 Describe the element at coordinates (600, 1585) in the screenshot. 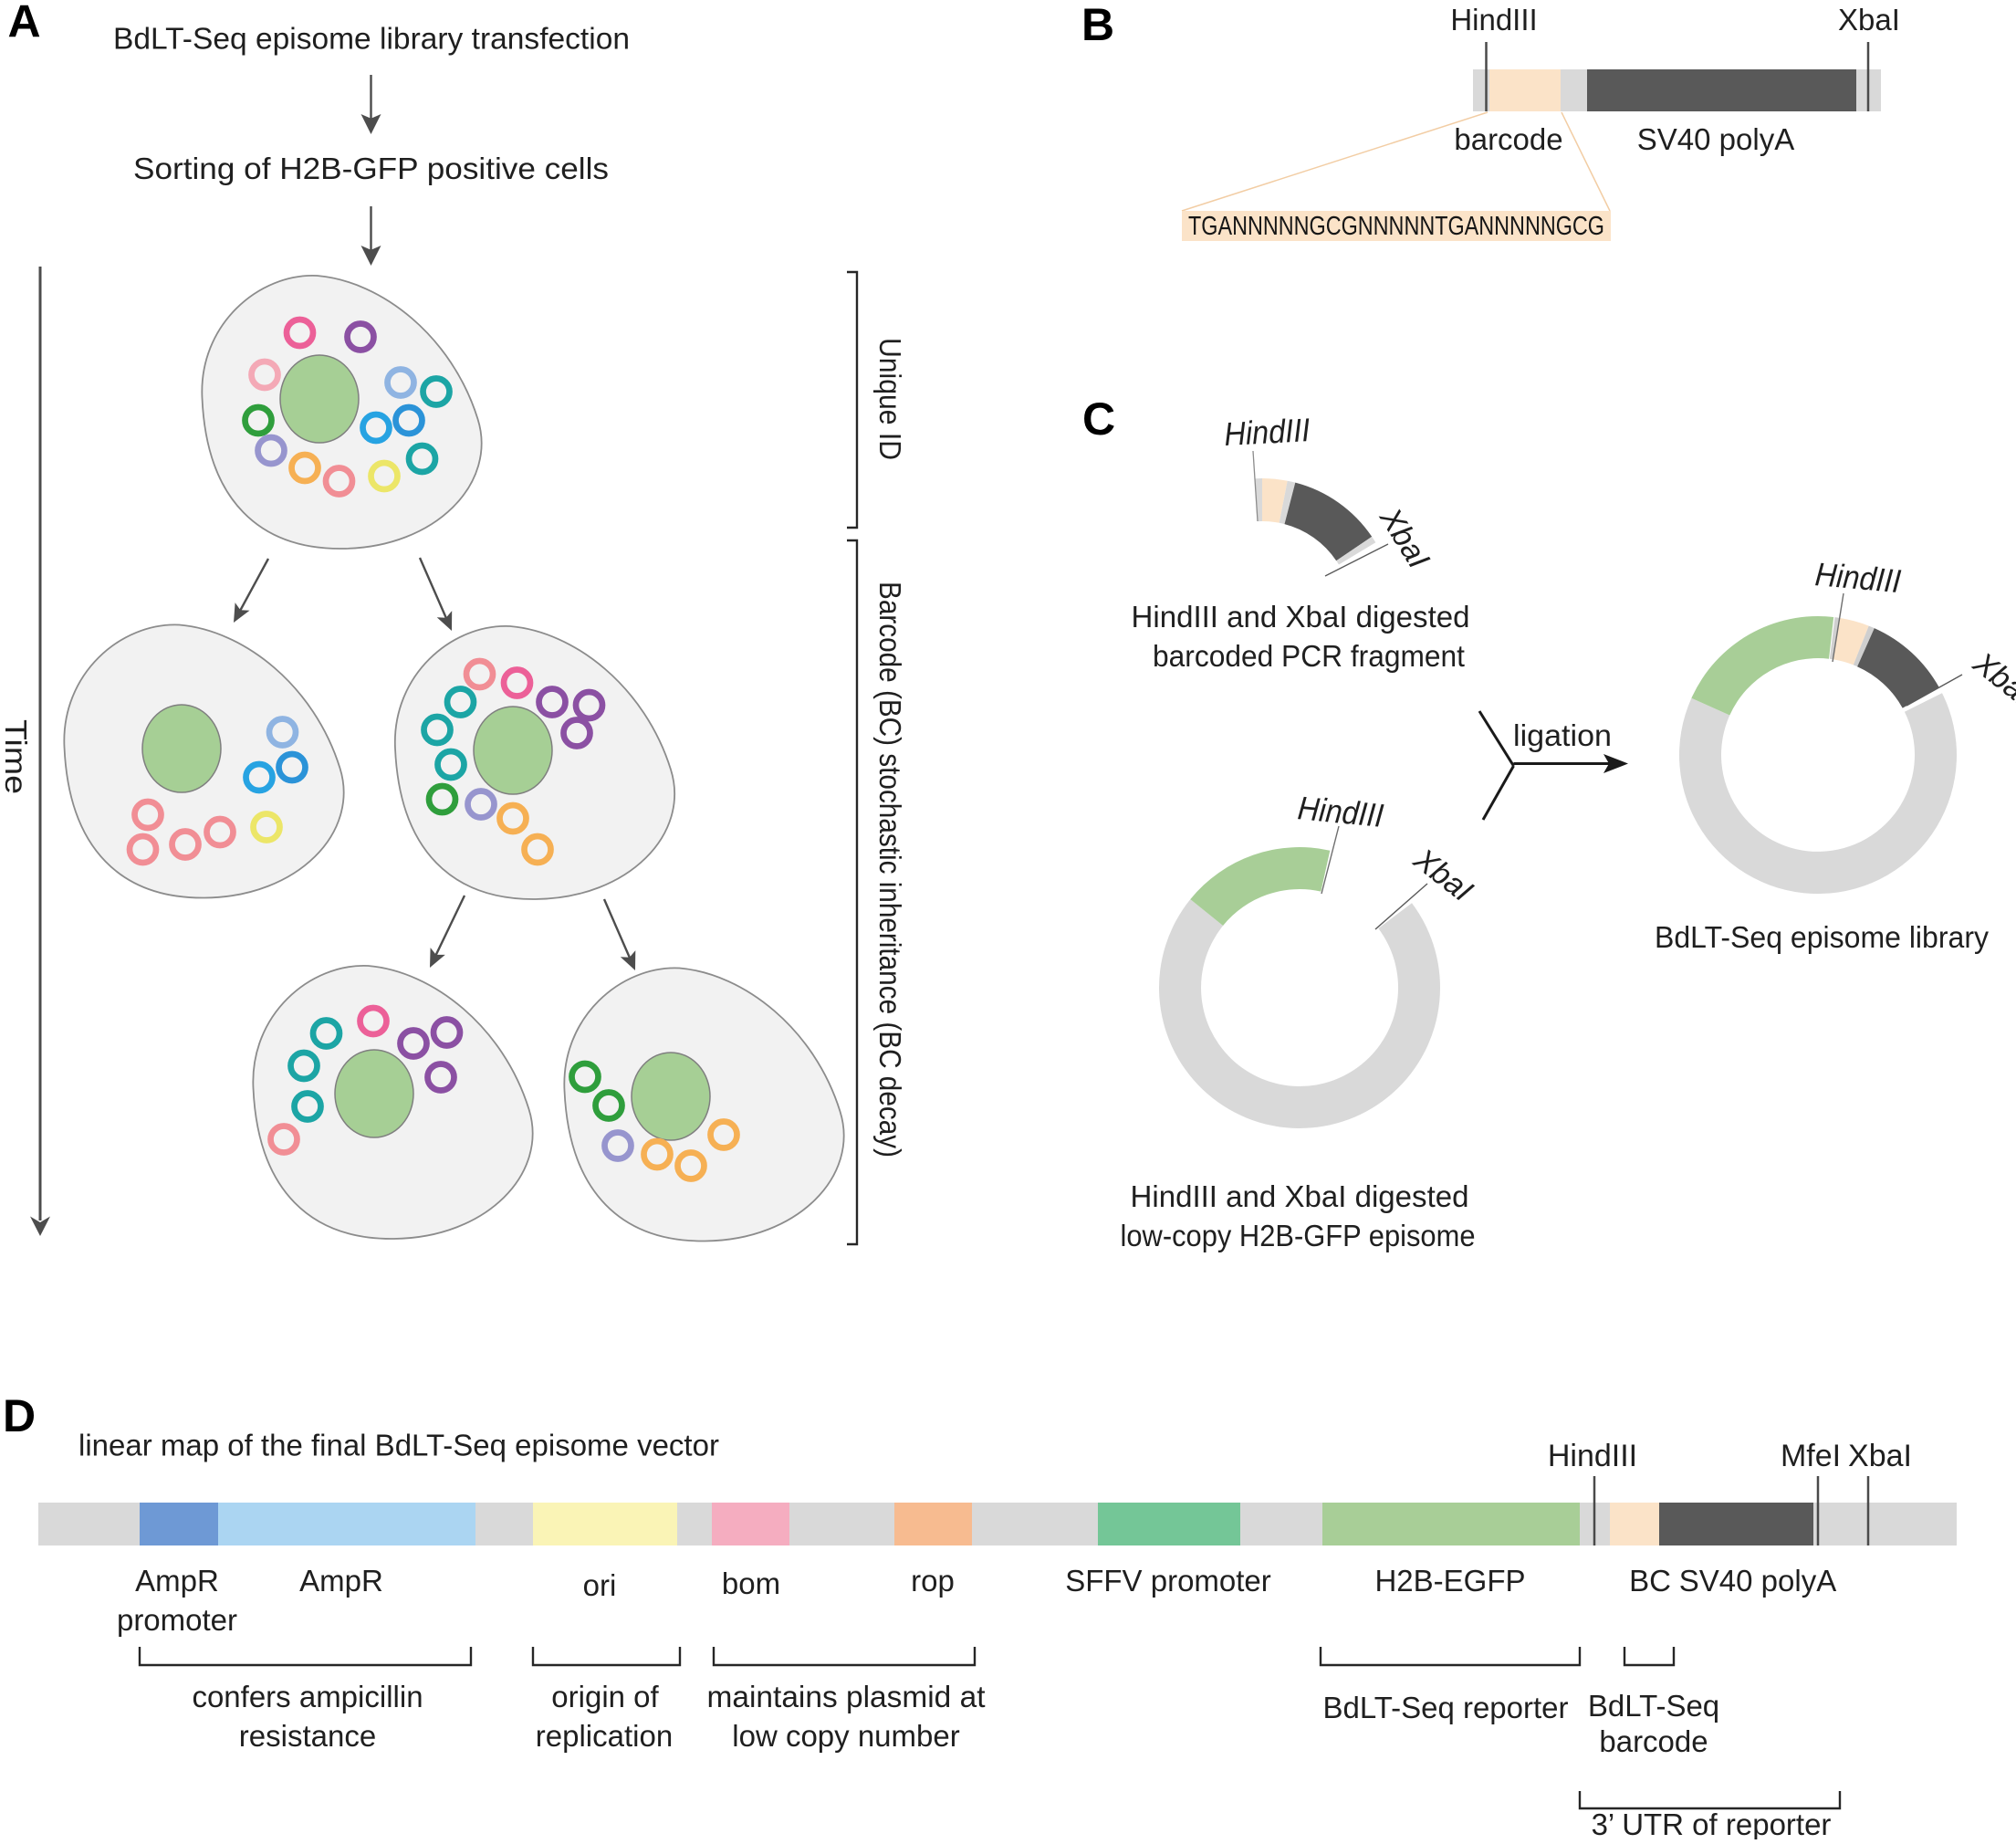

I see `svg-text: ori` at that location.